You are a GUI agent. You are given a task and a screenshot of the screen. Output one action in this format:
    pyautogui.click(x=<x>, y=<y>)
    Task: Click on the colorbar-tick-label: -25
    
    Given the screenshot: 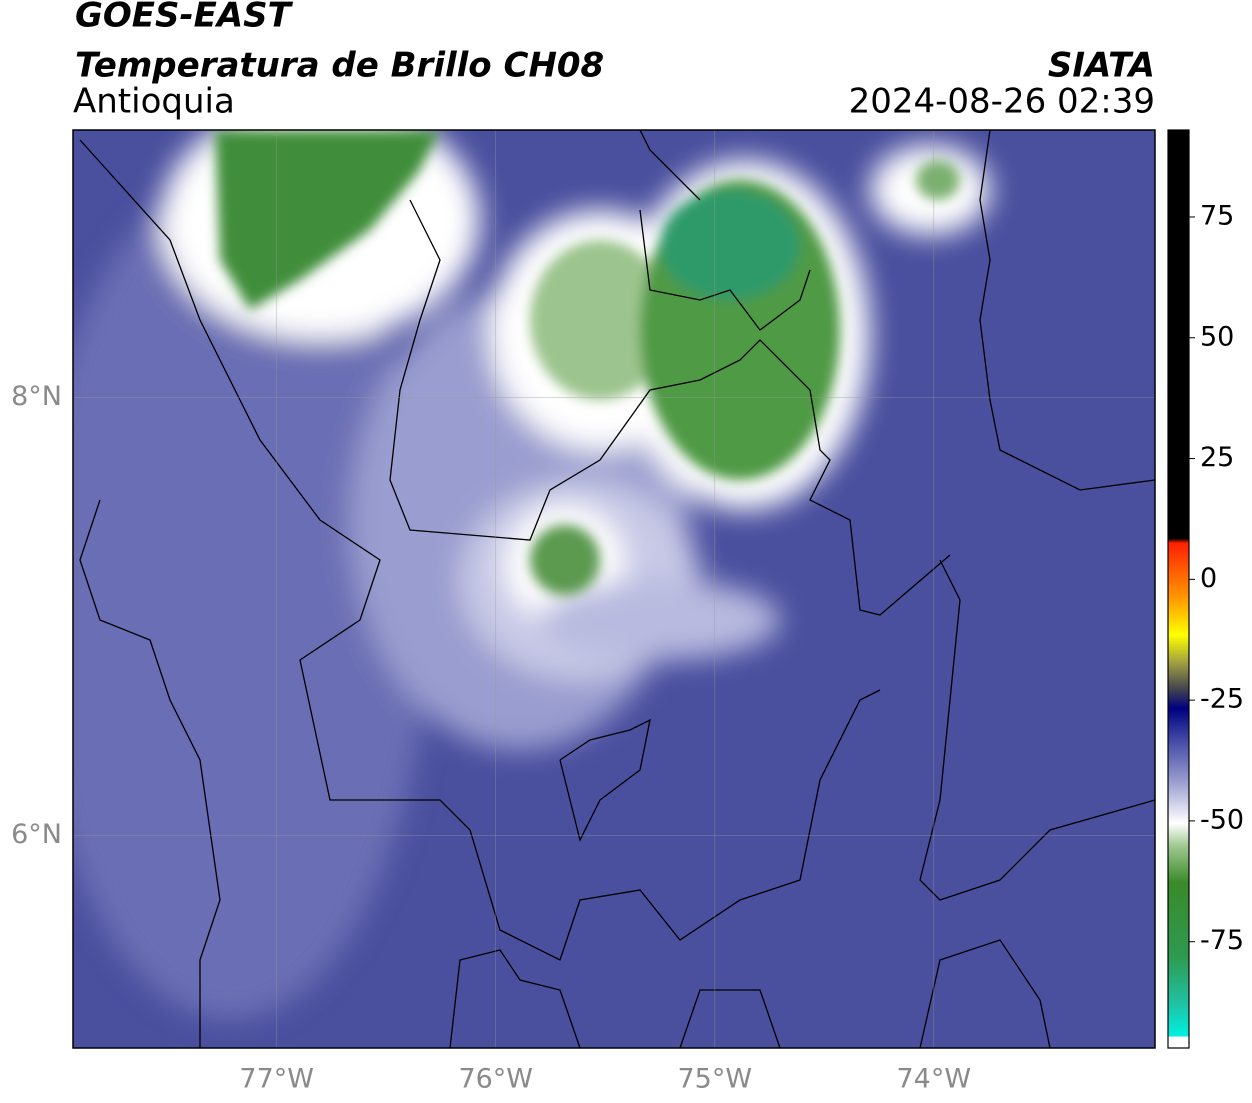 What is the action you would take?
    pyautogui.click(x=1222, y=699)
    